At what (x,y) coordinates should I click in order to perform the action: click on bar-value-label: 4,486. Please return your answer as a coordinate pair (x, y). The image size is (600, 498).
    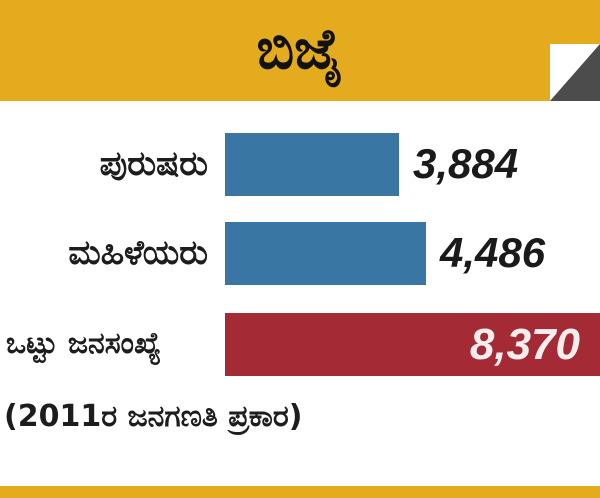
    Looking at the image, I should click on (493, 252).